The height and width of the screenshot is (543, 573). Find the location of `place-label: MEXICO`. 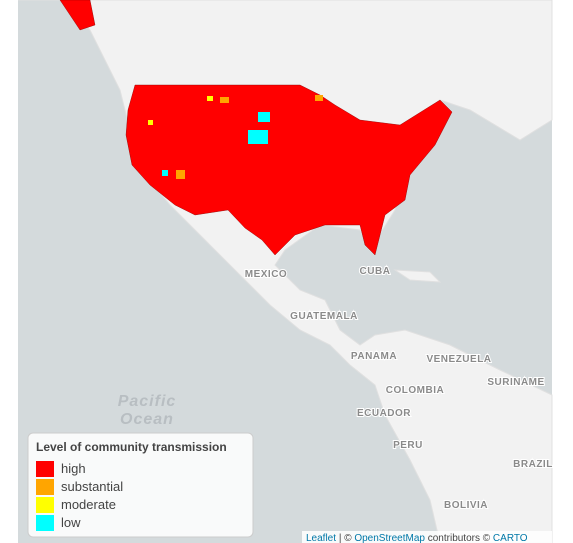

place-label: MEXICO is located at coordinates (266, 274).